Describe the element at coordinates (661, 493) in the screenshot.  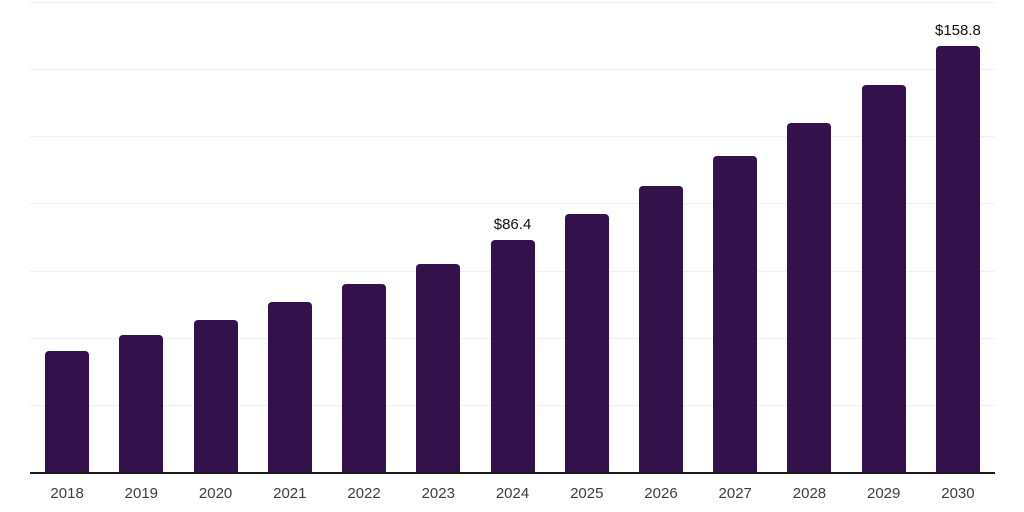
I see `x-tick-label: 2026` at that location.